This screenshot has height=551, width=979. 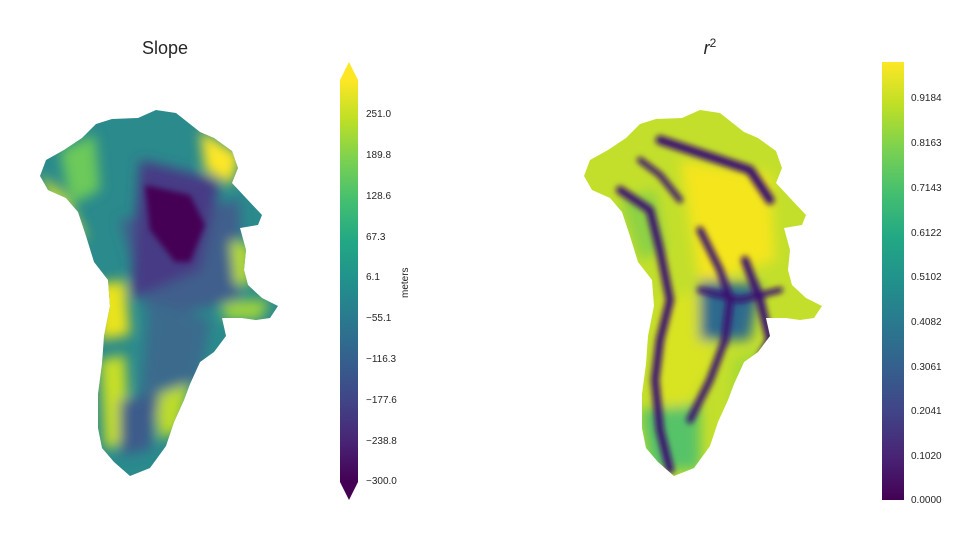 What do you see at coordinates (379, 196) in the screenshot?
I see `slope-tick: 128.6` at bounding box center [379, 196].